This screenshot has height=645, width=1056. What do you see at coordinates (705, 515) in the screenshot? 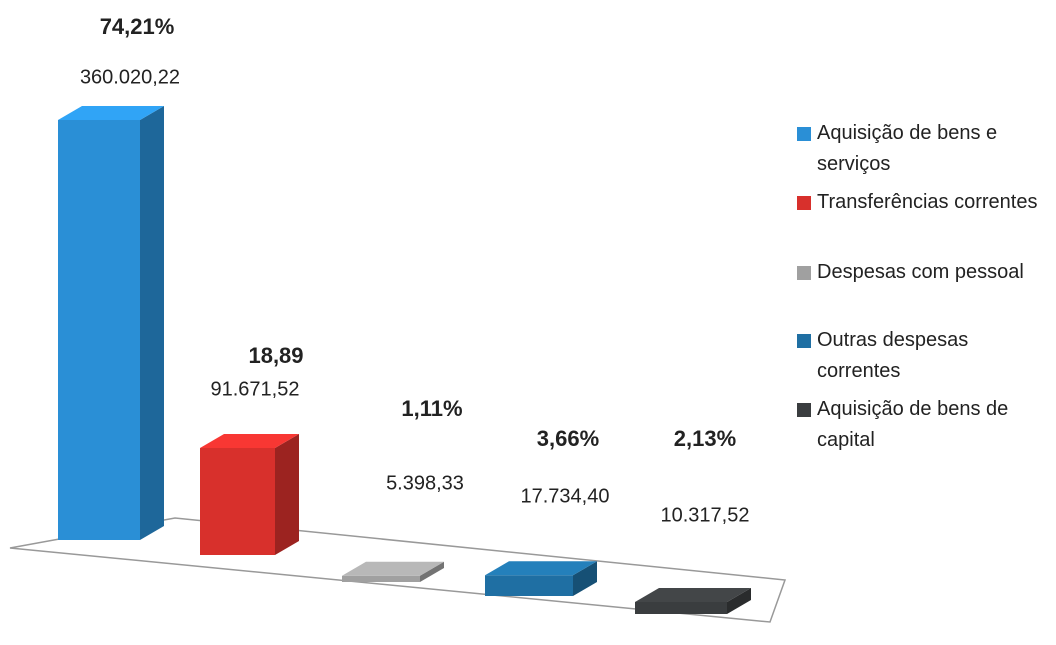
I see `value-label: 10.317,52` at bounding box center [705, 515].